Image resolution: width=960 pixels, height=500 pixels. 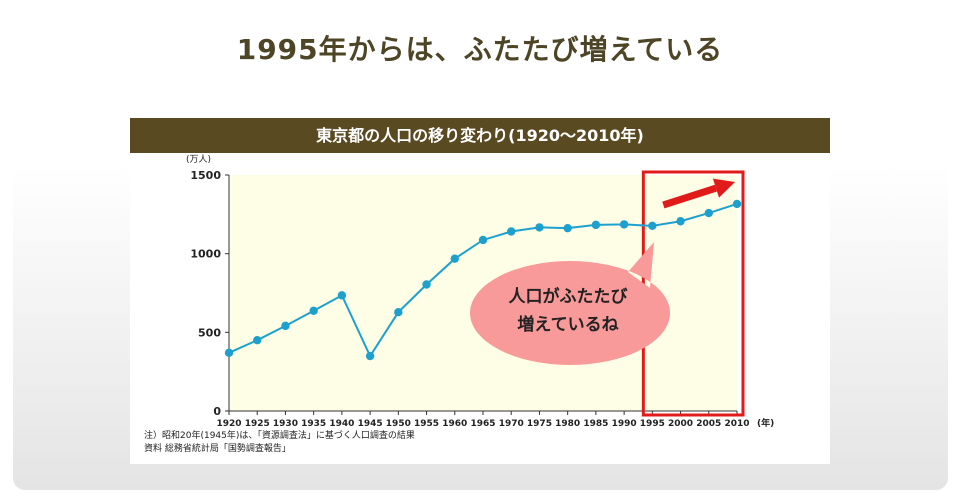 What do you see at coordinates (426, 424) in the screenshot?
I see `x-tick-label: 1955` at bounding box center [426, 424].